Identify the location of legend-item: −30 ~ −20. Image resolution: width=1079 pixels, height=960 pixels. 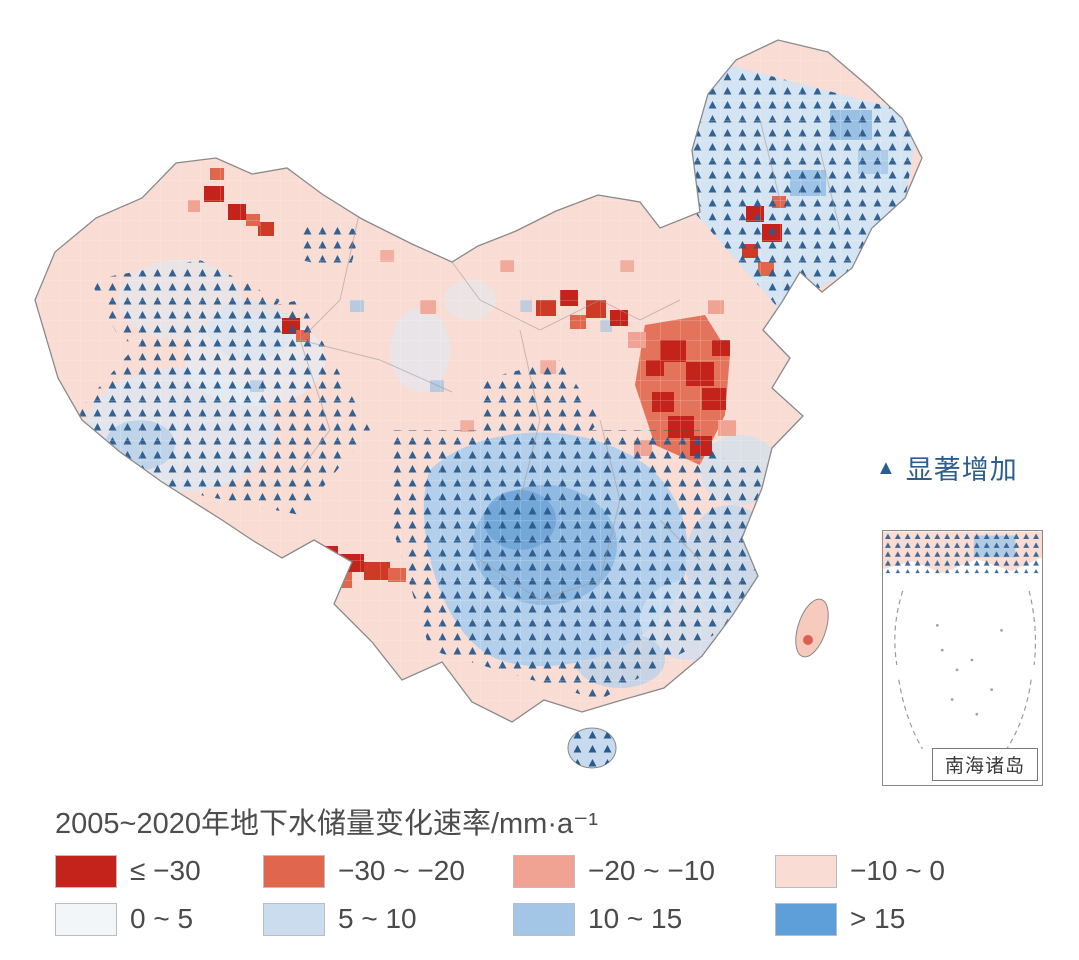
(388, 871).